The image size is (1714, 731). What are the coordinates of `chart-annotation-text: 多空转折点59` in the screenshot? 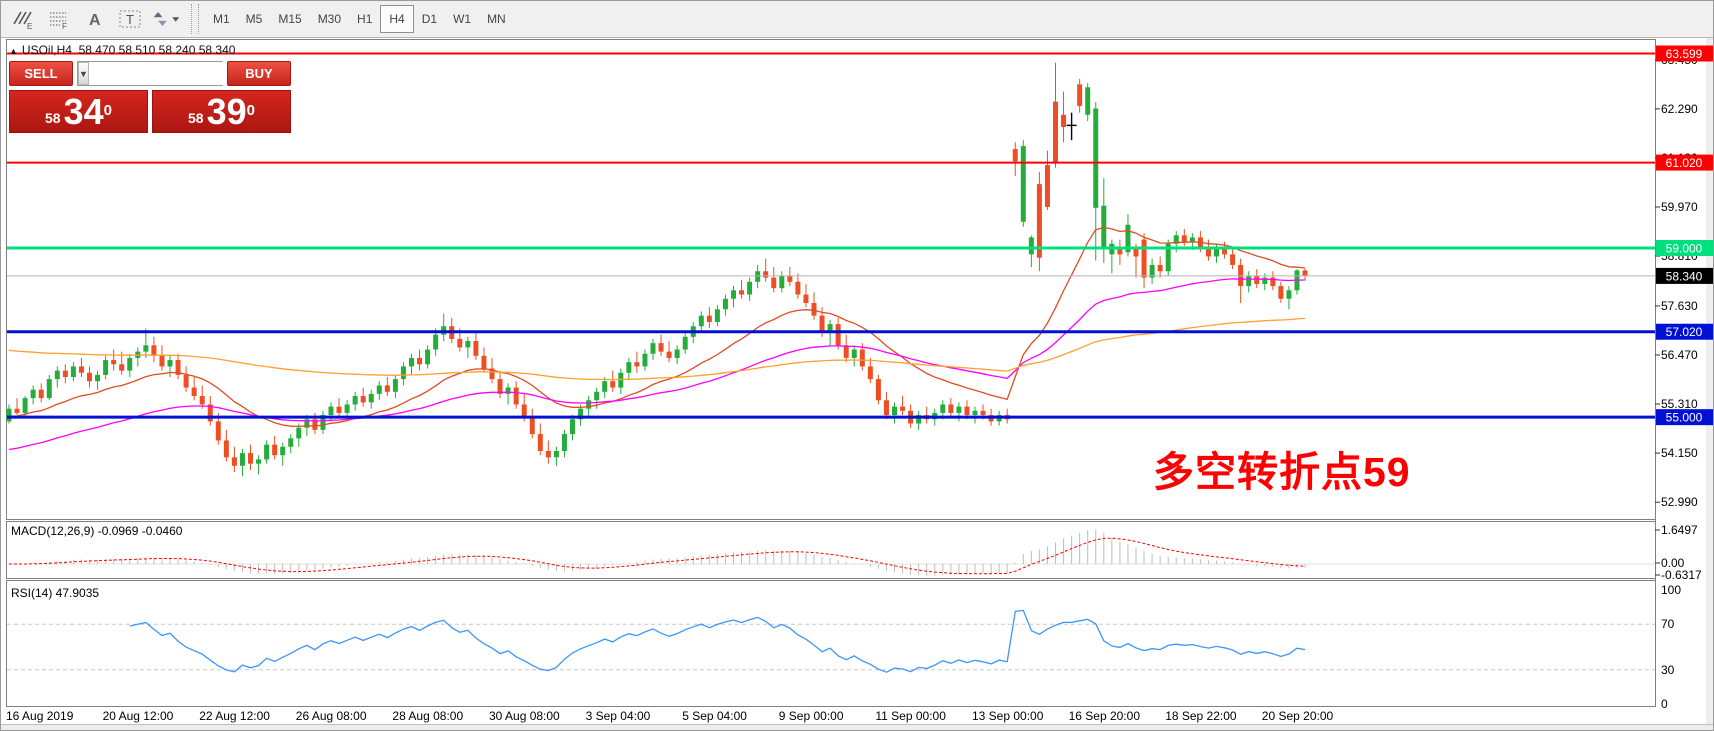 It's located at (1282, 472).